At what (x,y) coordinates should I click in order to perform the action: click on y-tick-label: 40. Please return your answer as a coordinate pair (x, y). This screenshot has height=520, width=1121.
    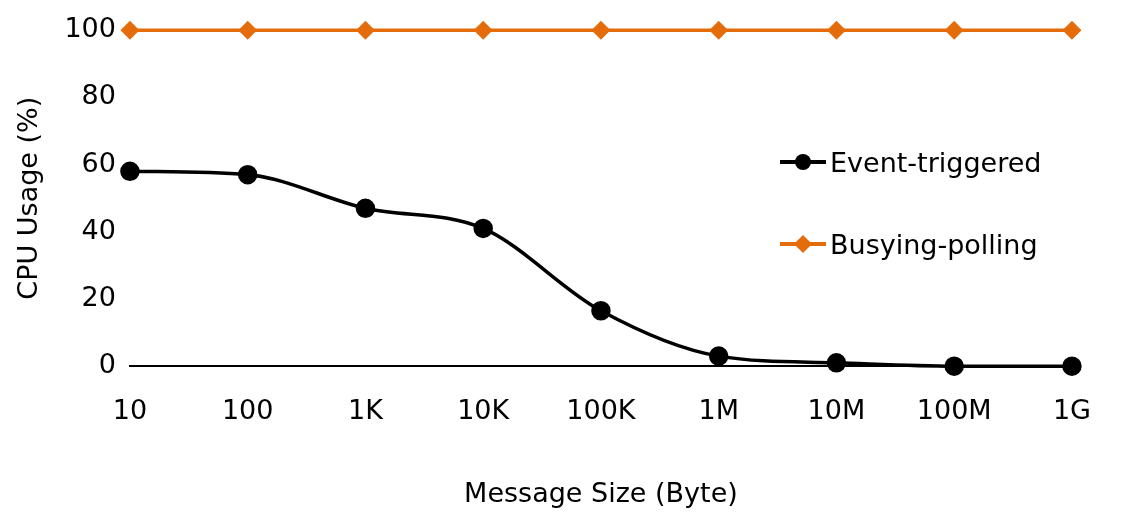
    Looking at the image, I should click on (98, 229).